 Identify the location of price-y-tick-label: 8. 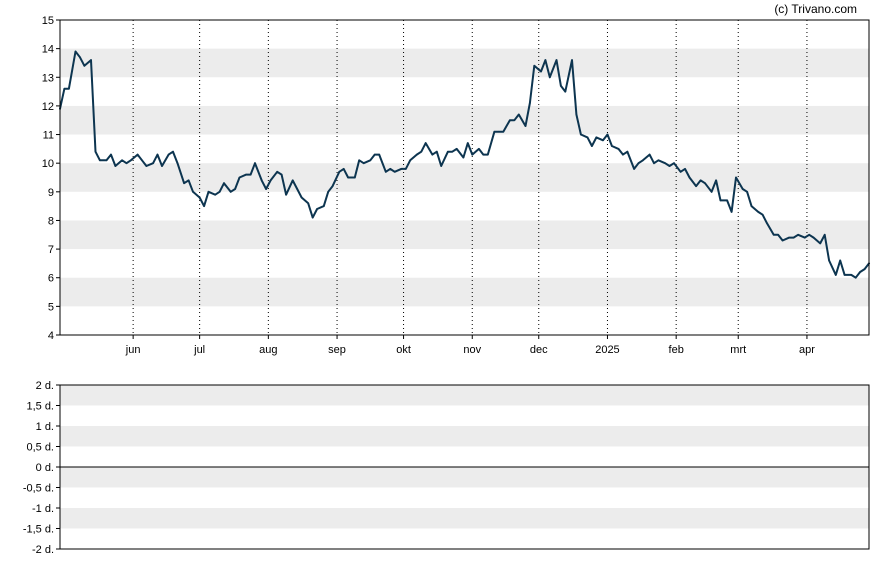
(51, 221).